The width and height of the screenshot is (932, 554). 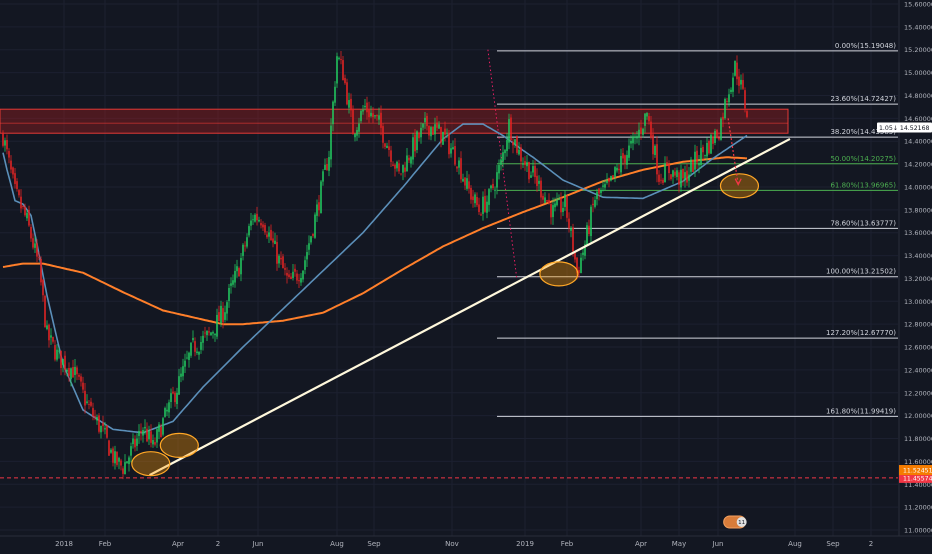 I want to click on price-tick-label: 14.80000, so click(x=918, y=96).